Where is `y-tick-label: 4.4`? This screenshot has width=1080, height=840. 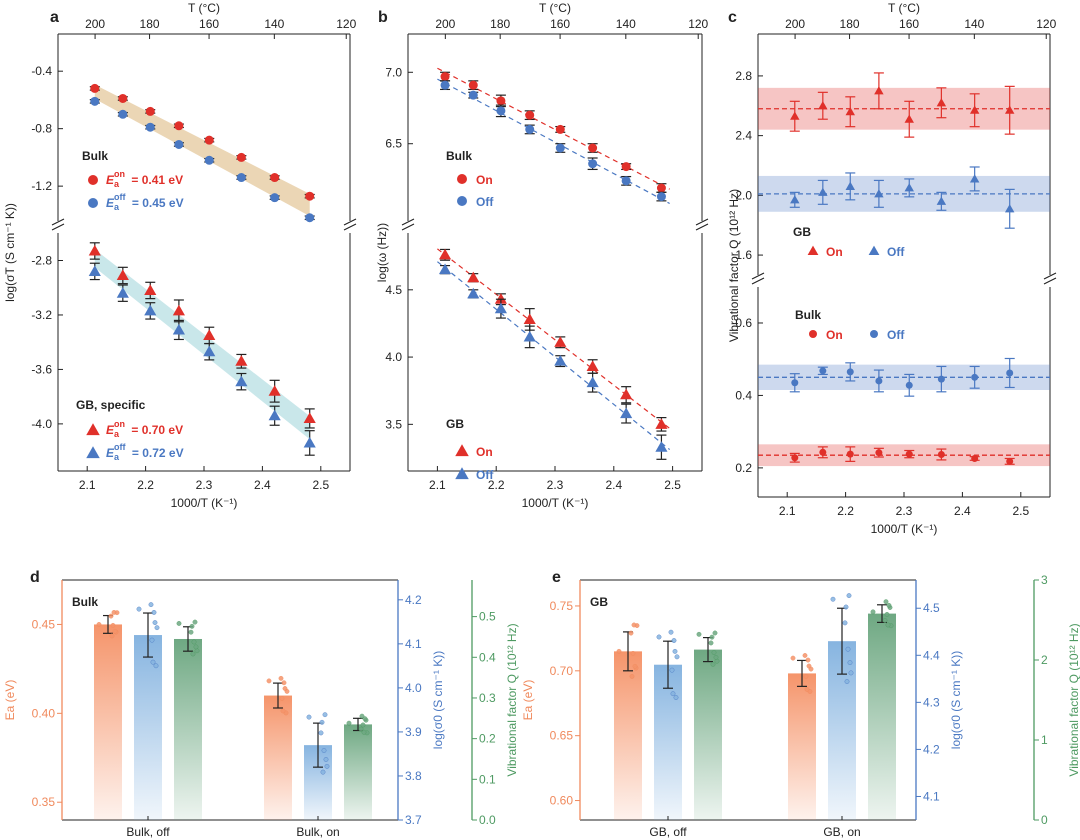 y-tick-label: 4.4 is located at coordinates (931, 655).